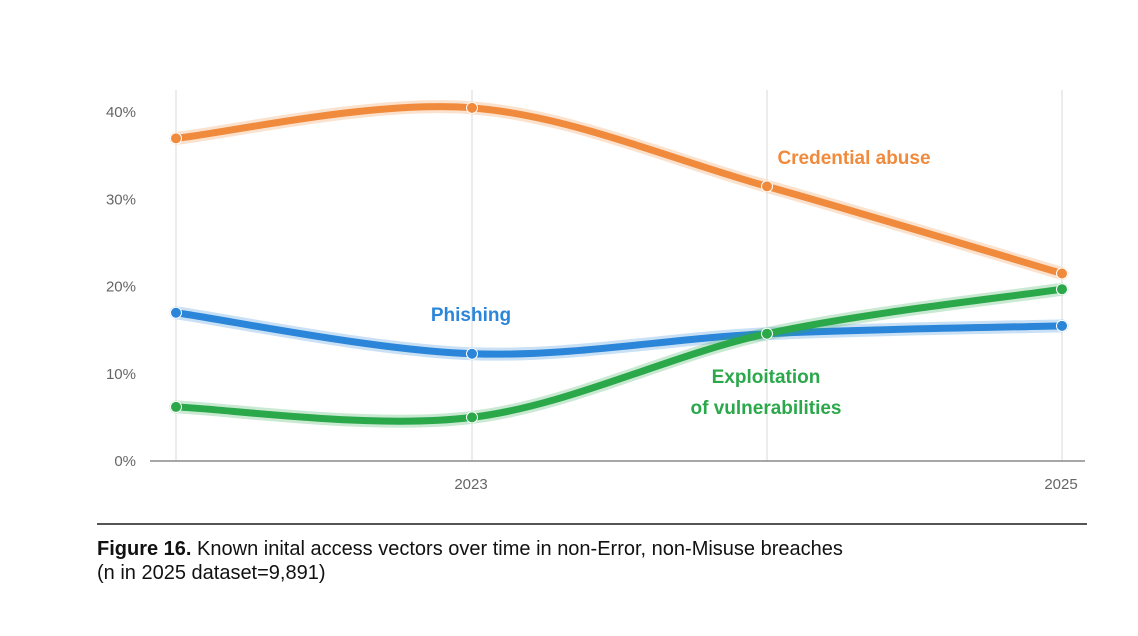  I want to click on series-label-phishing: Phishing, so click(471, 315).